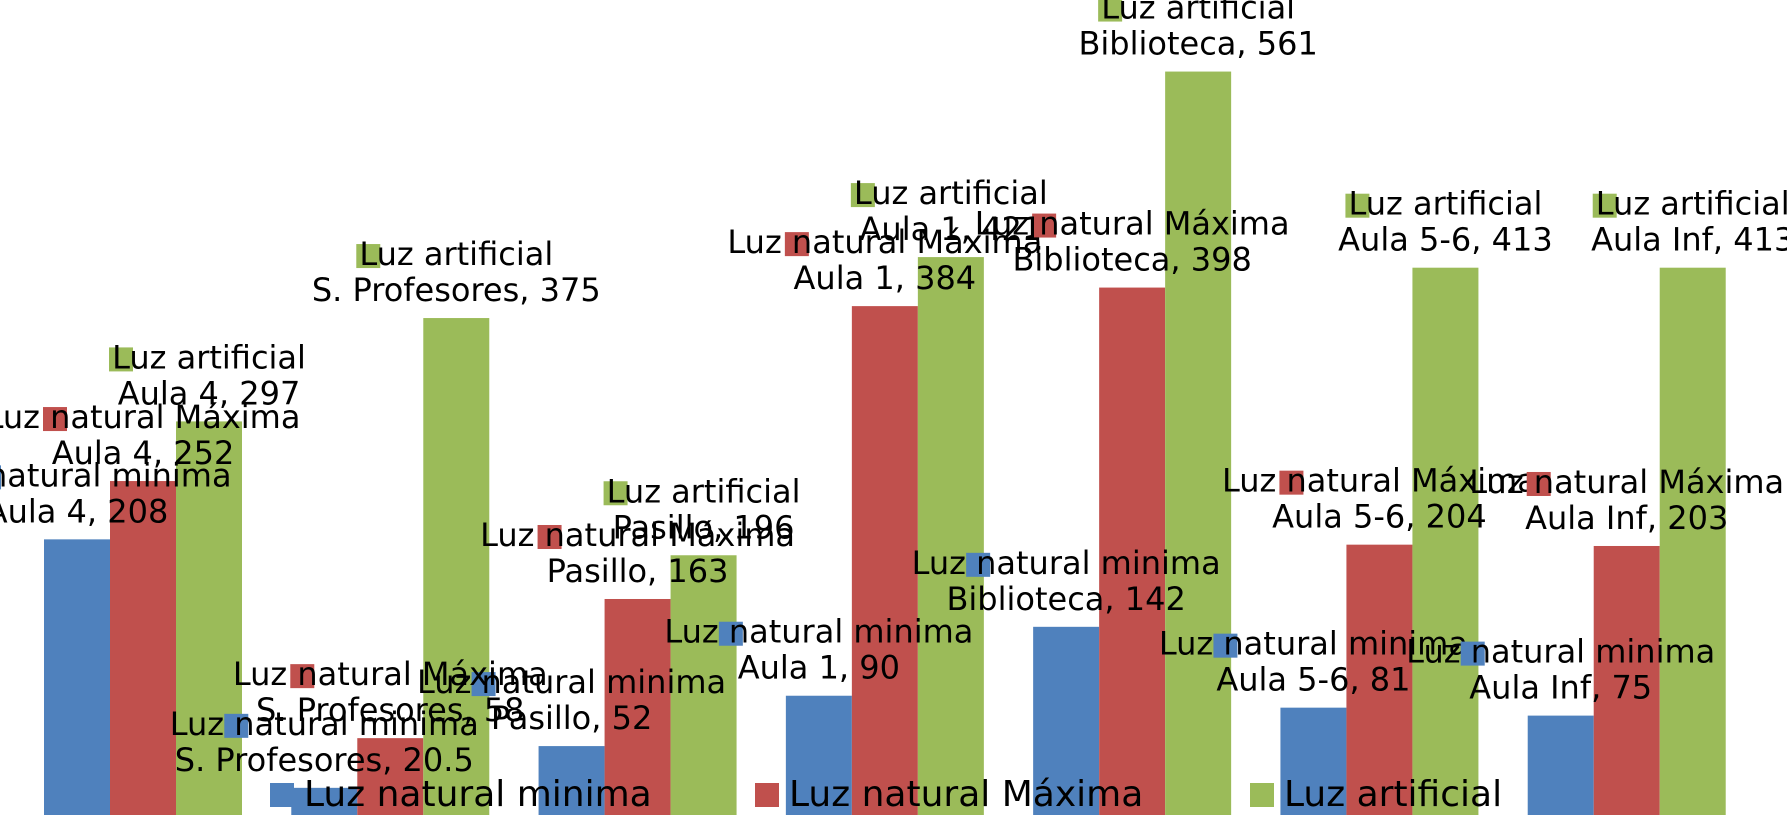  Describe the element at coordinates (945, 278) in the screenshot. I see `label-value: 384` at that location.